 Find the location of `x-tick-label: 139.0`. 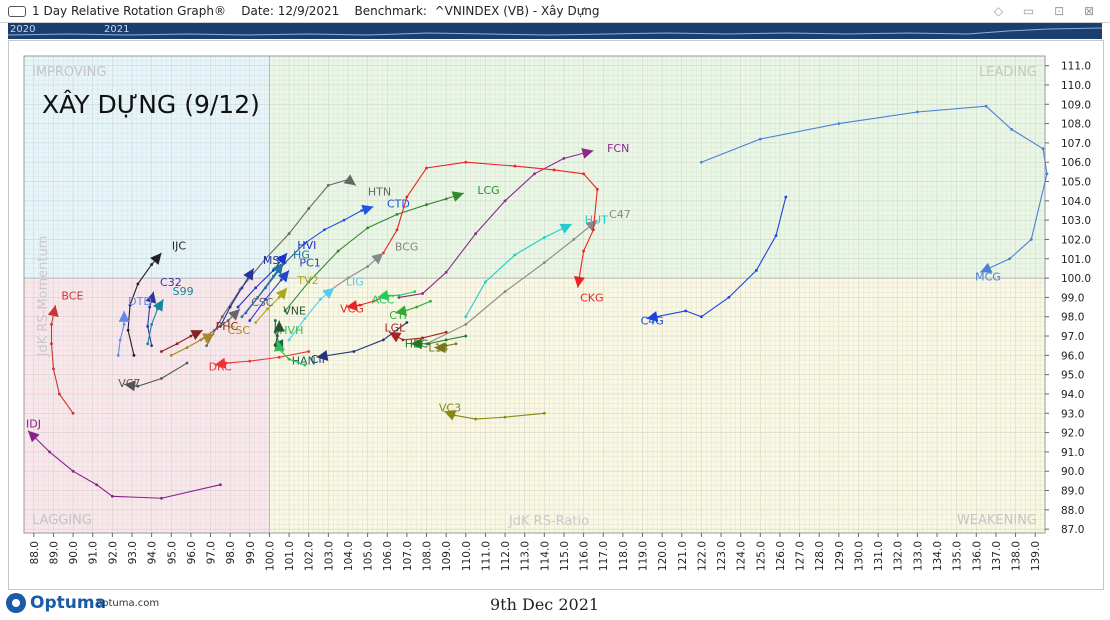

x-tick-label: 139.0 is located at coordinates (1036, 556).